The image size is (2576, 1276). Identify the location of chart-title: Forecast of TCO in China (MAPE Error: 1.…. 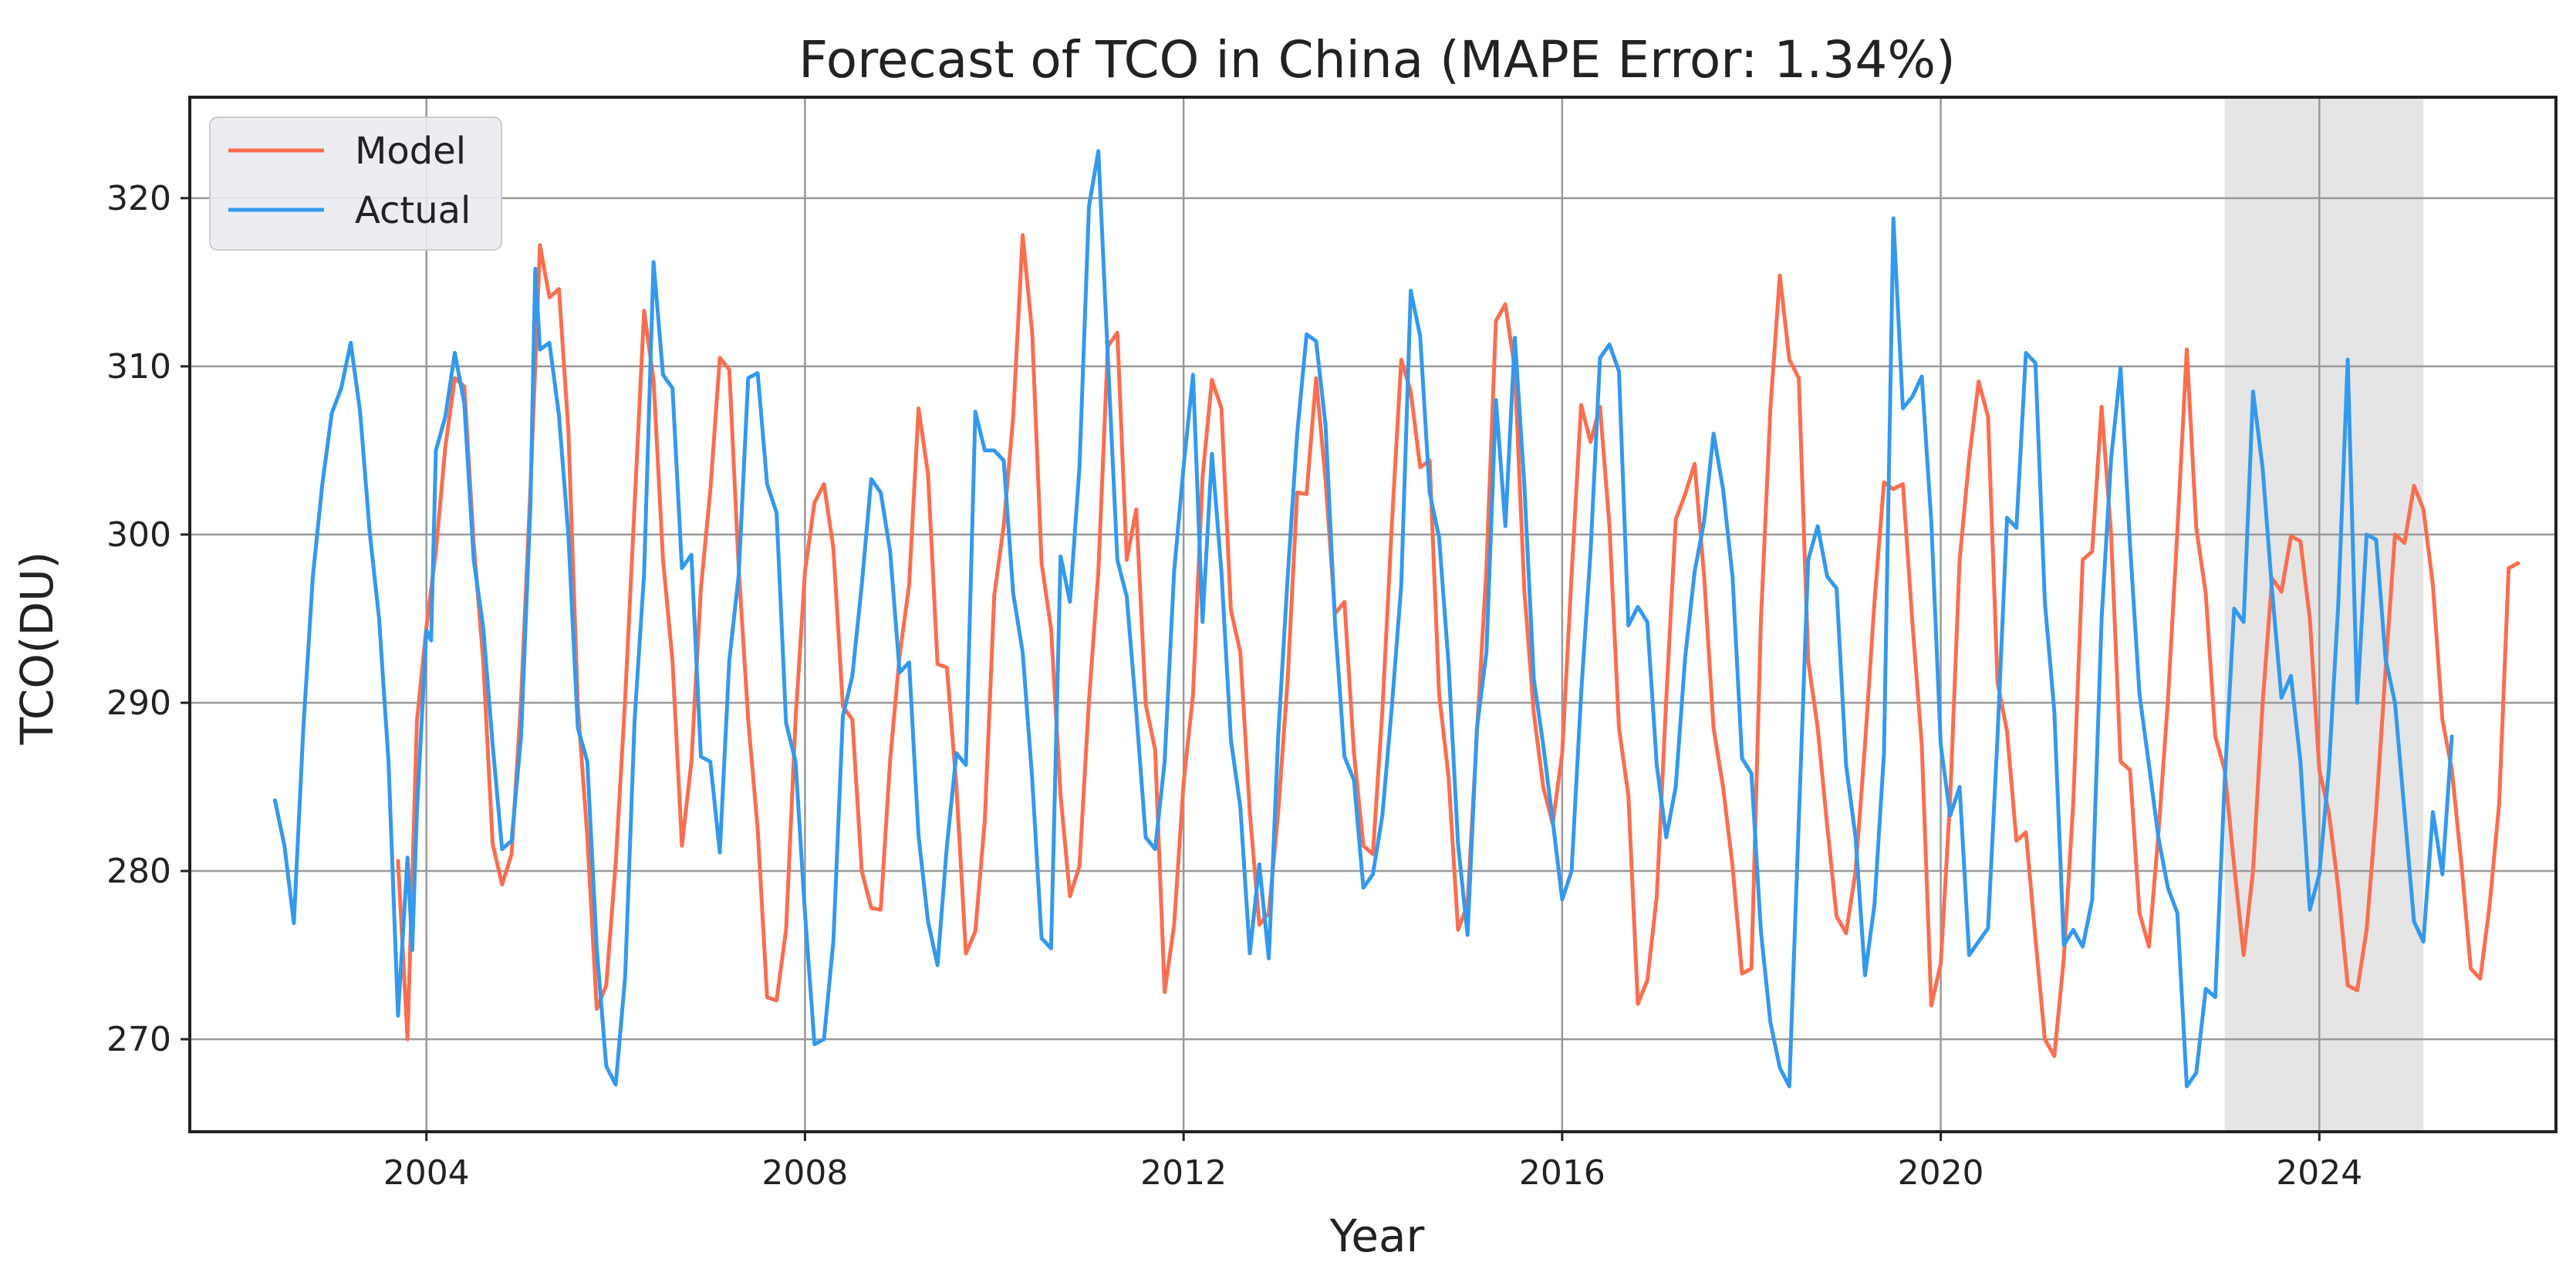
(1377, 59).